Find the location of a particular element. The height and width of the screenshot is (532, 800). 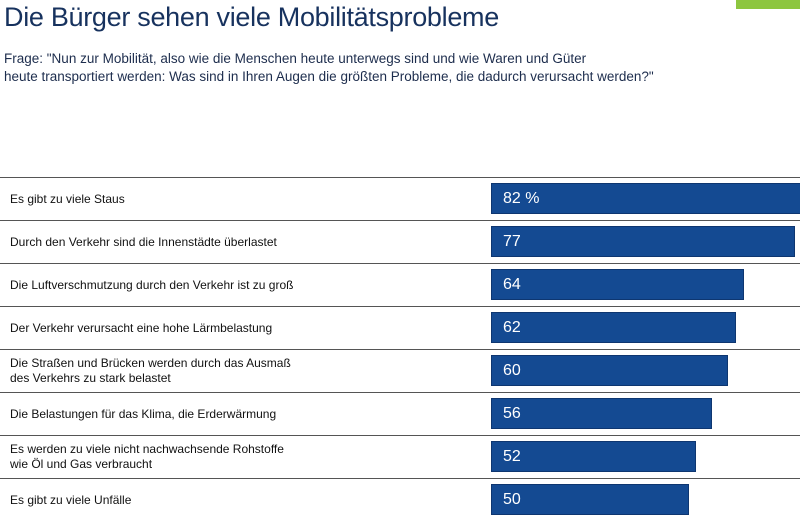

category-label-line: wie Öl und Gas verbraucht is located at coordinates (81, 464).